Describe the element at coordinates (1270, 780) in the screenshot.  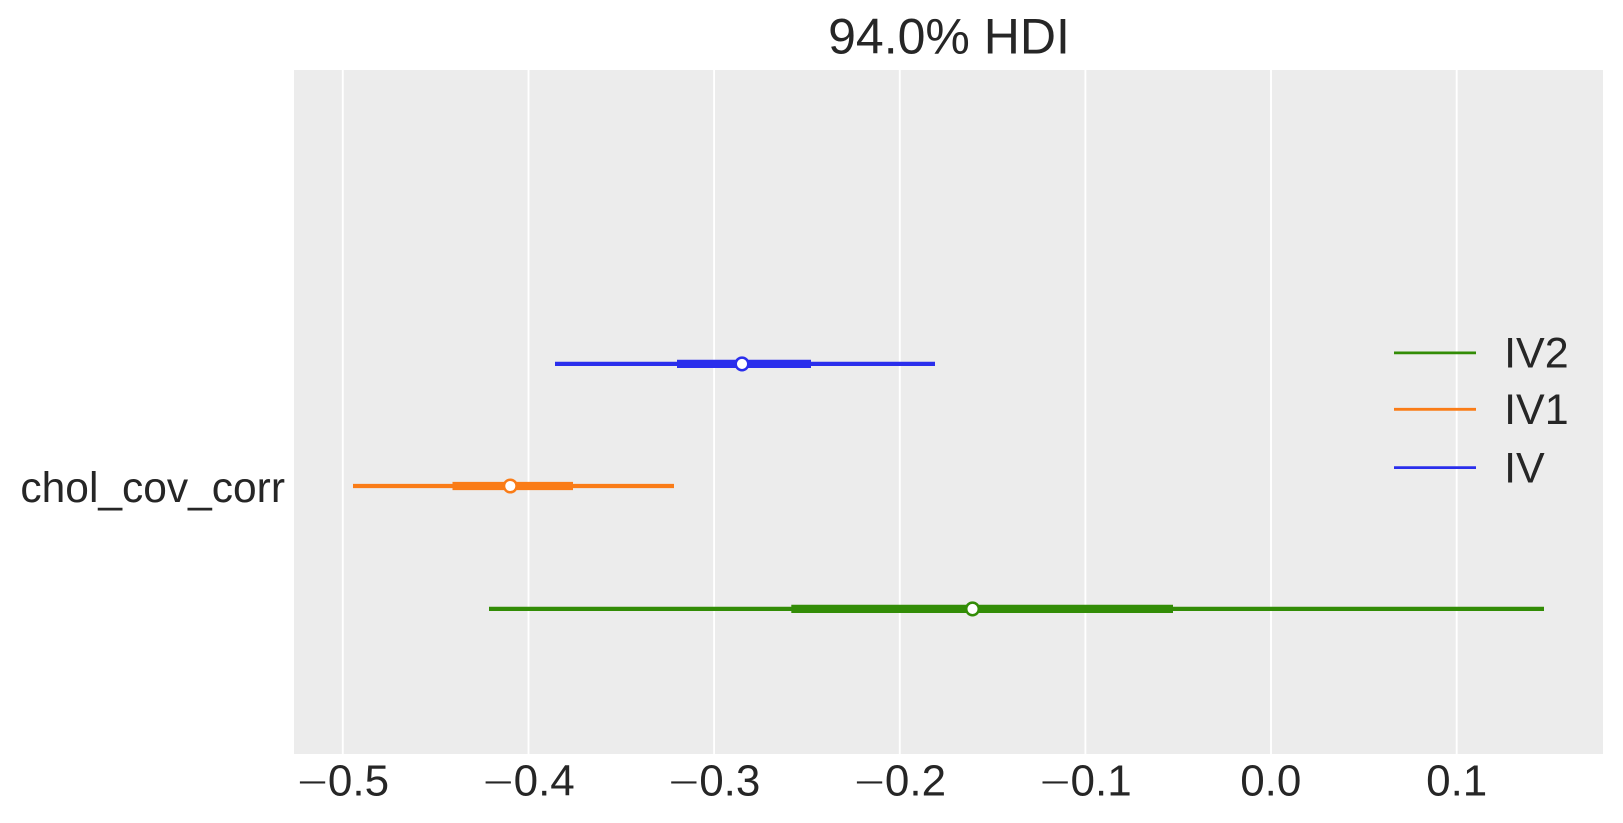
I see `svg-text: 0.0` at that location.